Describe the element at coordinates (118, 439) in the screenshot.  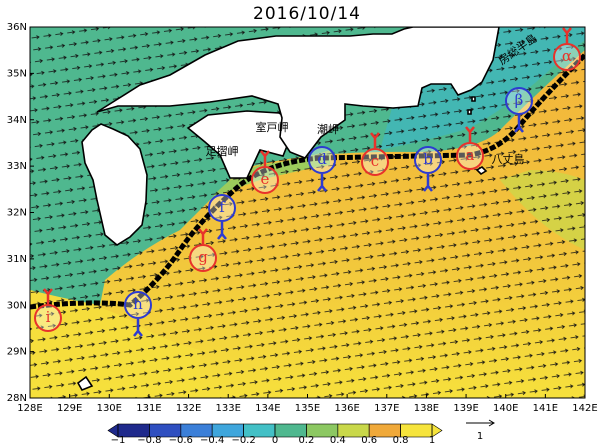
I see `colorbar-tick-label: −1` at that location.